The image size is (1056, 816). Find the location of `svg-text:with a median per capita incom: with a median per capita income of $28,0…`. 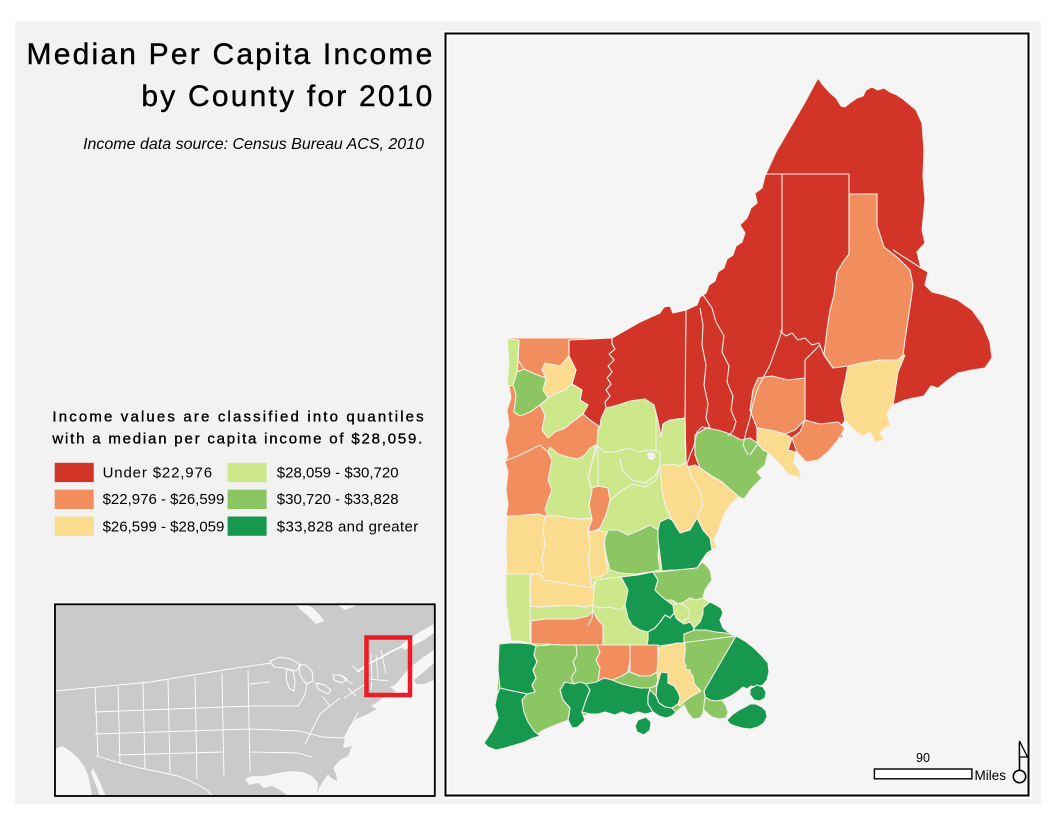

svg-text:with a median per capita incom: with a median per capita income of $28,0… is located at coordinates (237, 438).